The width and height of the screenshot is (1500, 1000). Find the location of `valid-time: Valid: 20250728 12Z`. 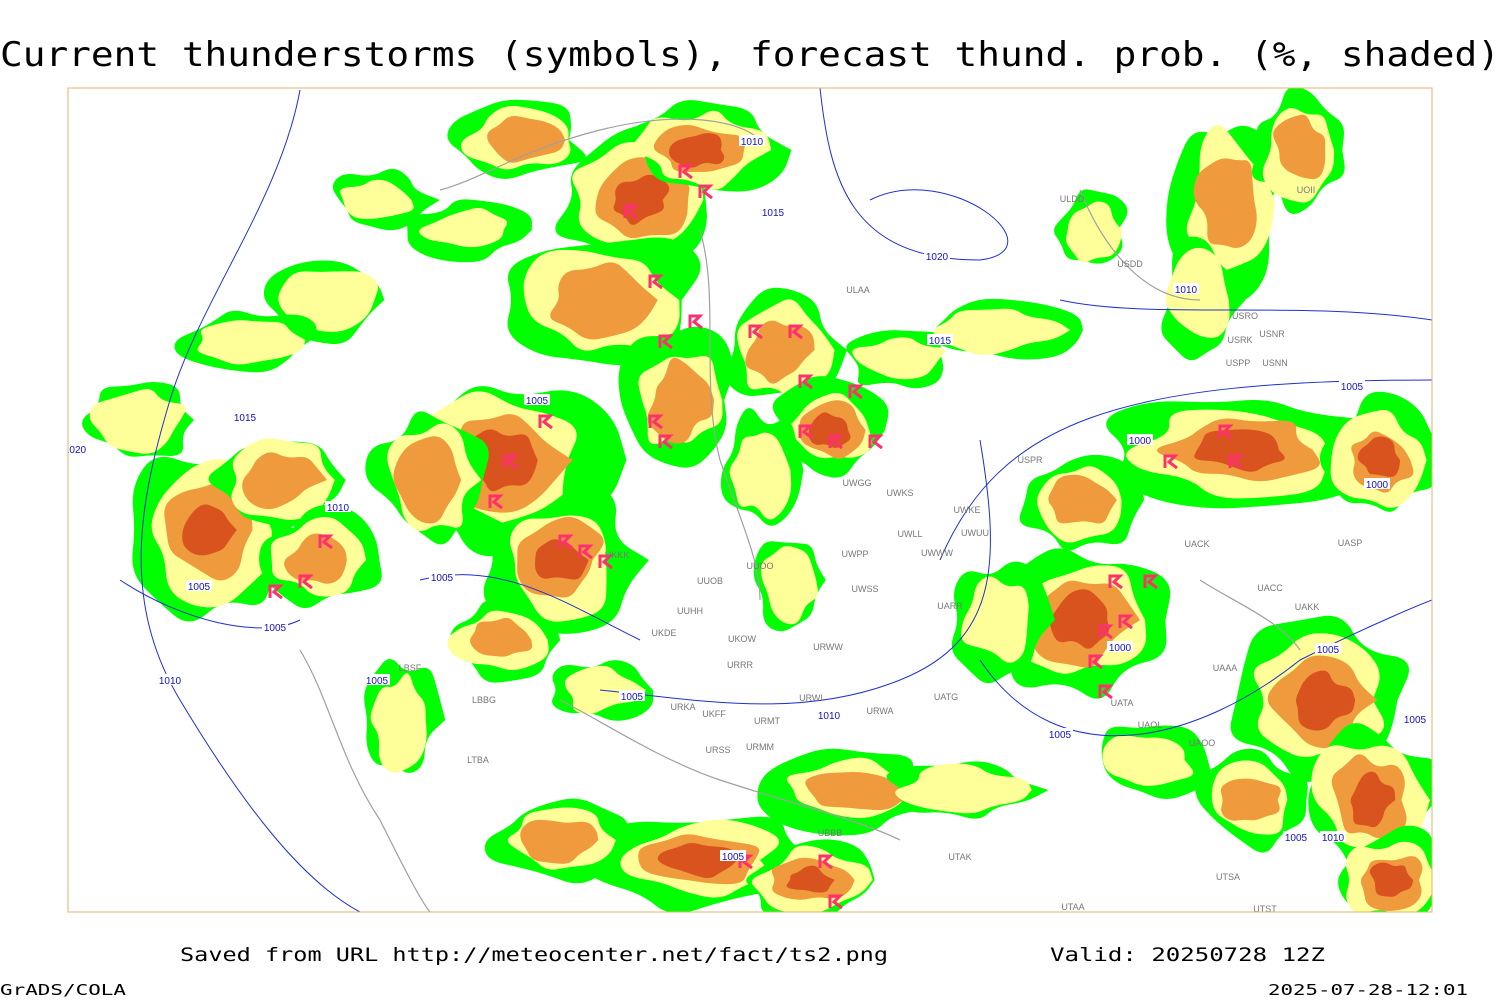

valid-time: Valid: 20250728 12Z is located at coordinates (1187, 955).